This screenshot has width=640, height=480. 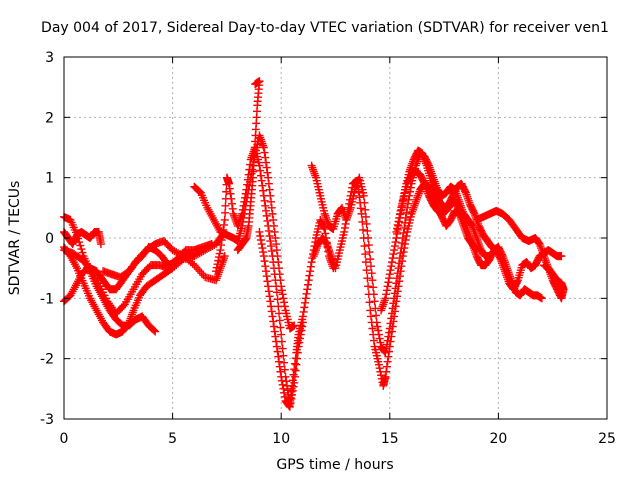 I want to click on y-tick-label: -3, so click(x=47, y=420).